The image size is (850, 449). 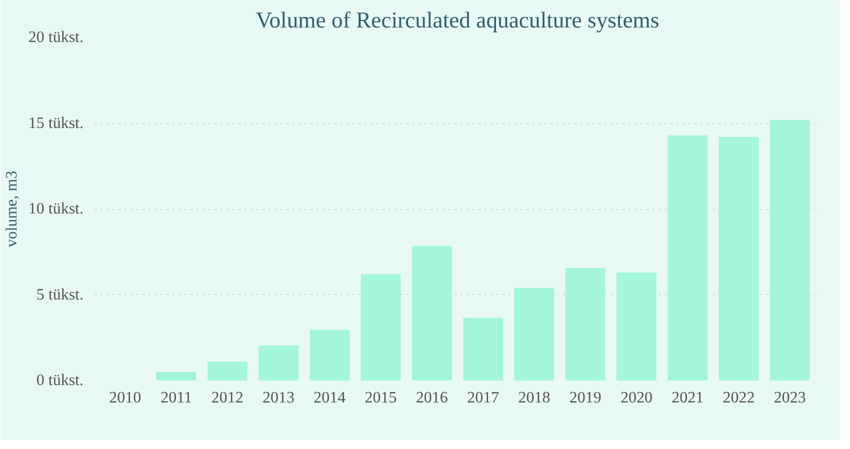 I want to click on x-tick-label: 2017, so click(x=483, y=398).